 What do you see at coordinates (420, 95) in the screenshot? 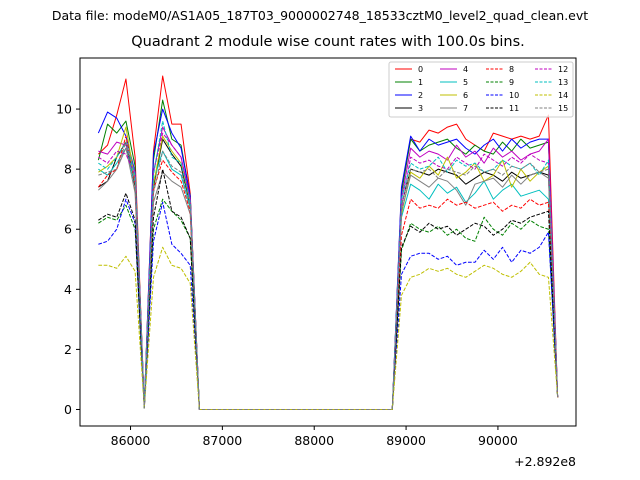
I see `legend-label-2: 2` at bounding box center [420, 95].